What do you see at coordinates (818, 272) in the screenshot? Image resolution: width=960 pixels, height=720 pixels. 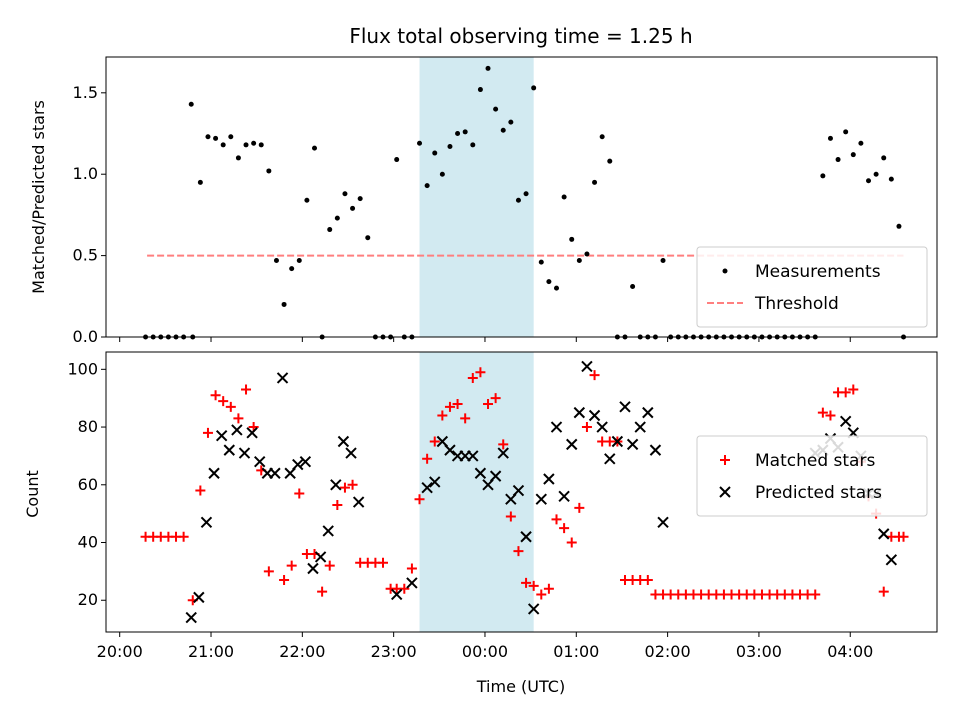 I see `legend-label: Measurements` at bounding box center [818, 272].